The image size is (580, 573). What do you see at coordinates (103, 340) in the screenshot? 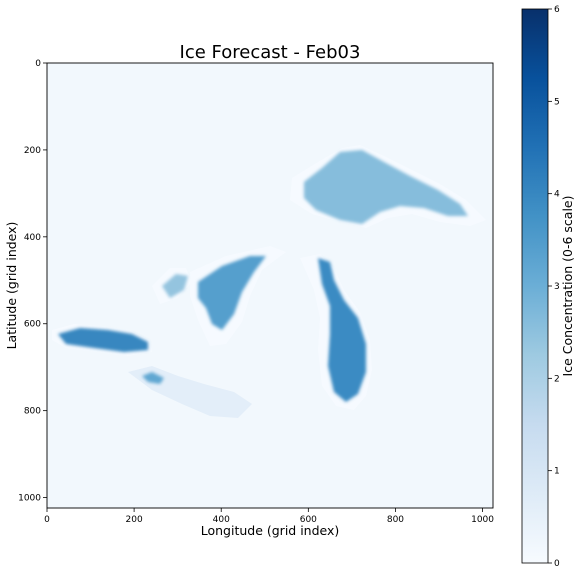
I see `lake-erie` at bounding box center [103, 340].